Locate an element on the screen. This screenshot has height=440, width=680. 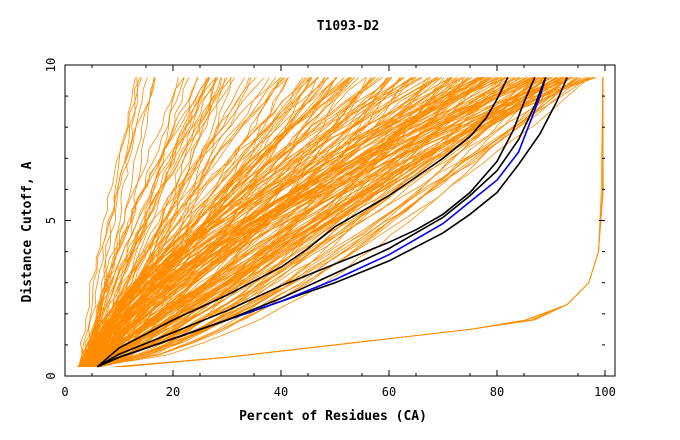
x-tick-label: 80 is located at coordinates (497, 392).